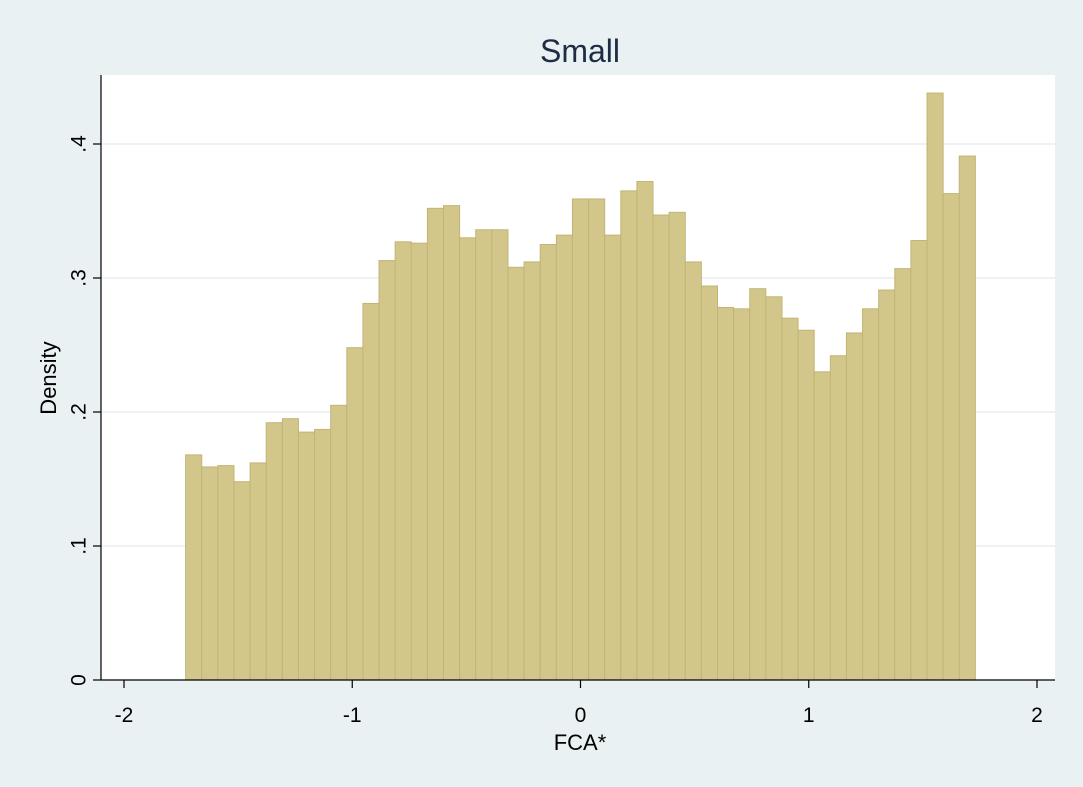 The image size is (1083, 787). I want to click on x-tick-label: 1, so click(809, 715).